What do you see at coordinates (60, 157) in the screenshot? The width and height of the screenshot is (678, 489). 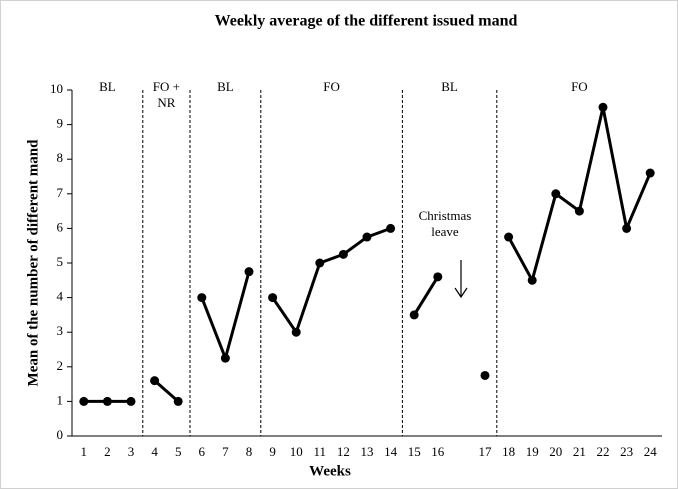 I see `y-tick-label: 8` at bounding box center [60, 157].